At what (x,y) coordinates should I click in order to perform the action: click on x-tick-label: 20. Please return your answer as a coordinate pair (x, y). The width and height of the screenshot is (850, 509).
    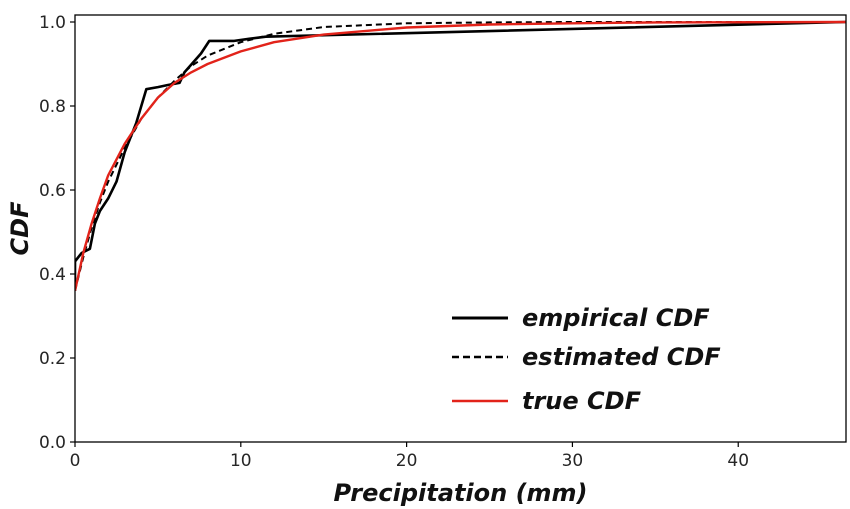
    Looking at the image, I should click on (407, 461).